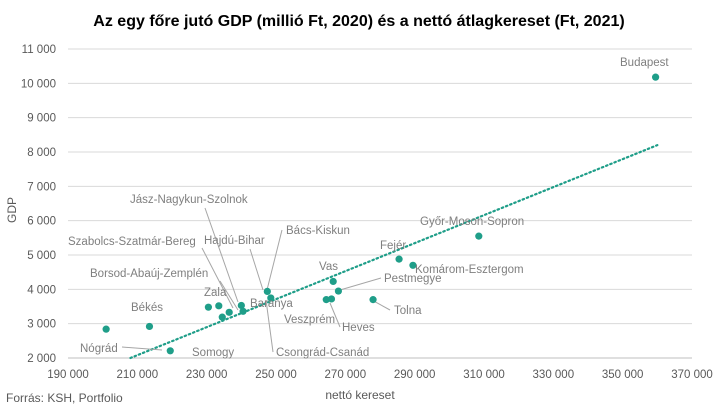  Describe the element at coordinates (234, 241) in the screenshot. I see `point-label: Hajdú-Bihar` at that location.